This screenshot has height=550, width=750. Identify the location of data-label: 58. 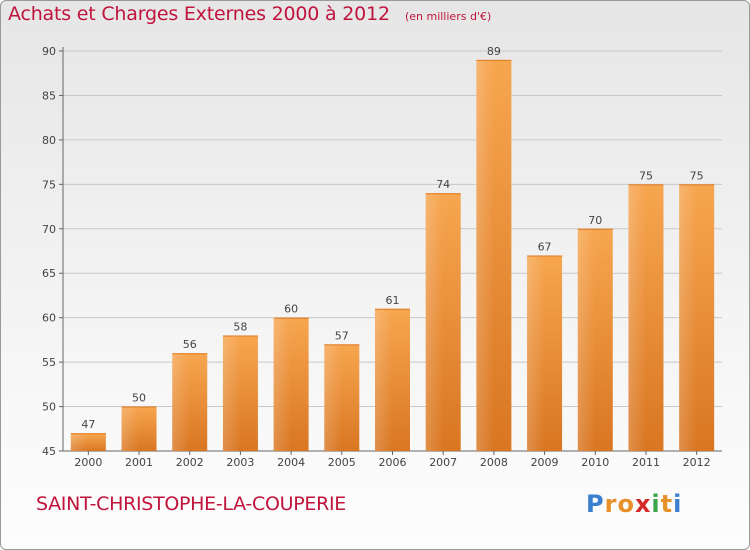
(240, 326).